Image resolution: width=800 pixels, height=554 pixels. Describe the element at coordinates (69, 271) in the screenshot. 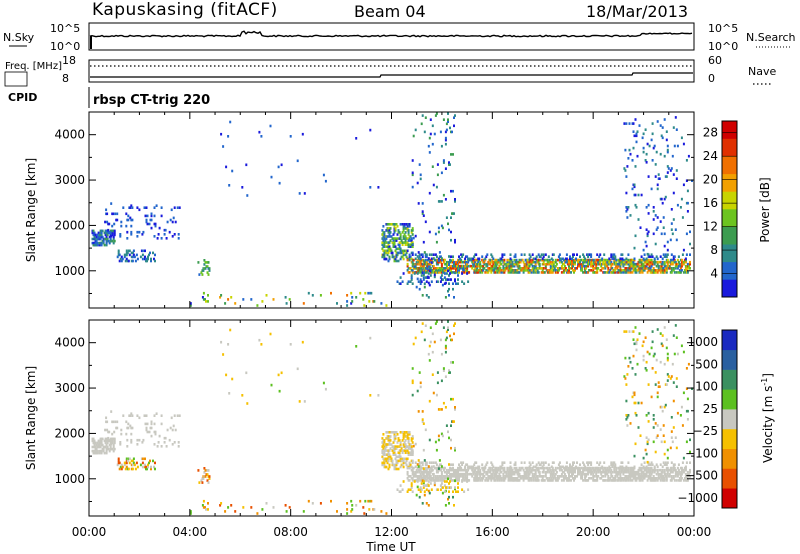

I see `y-tick-label: 1000` at that location.